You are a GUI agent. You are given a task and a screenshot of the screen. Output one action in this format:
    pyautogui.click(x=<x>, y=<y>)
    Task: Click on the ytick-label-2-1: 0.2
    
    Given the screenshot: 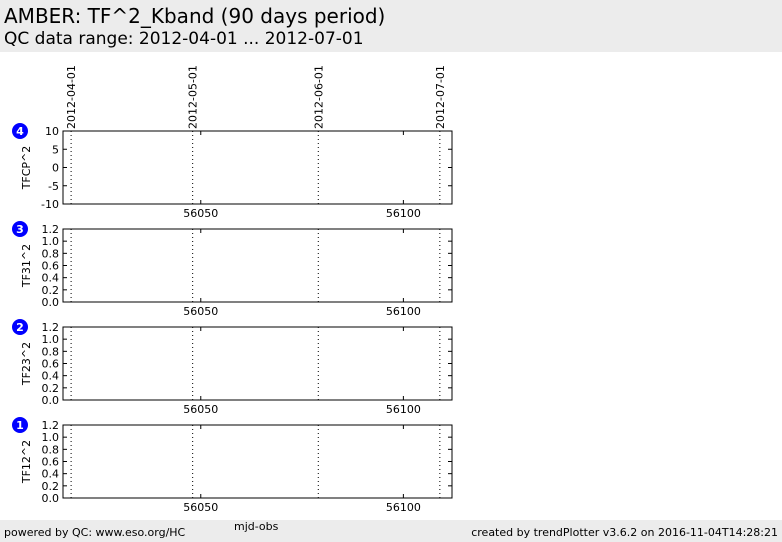 What is the action you would take?
    pyautogui.click(x=51, y=388)
    